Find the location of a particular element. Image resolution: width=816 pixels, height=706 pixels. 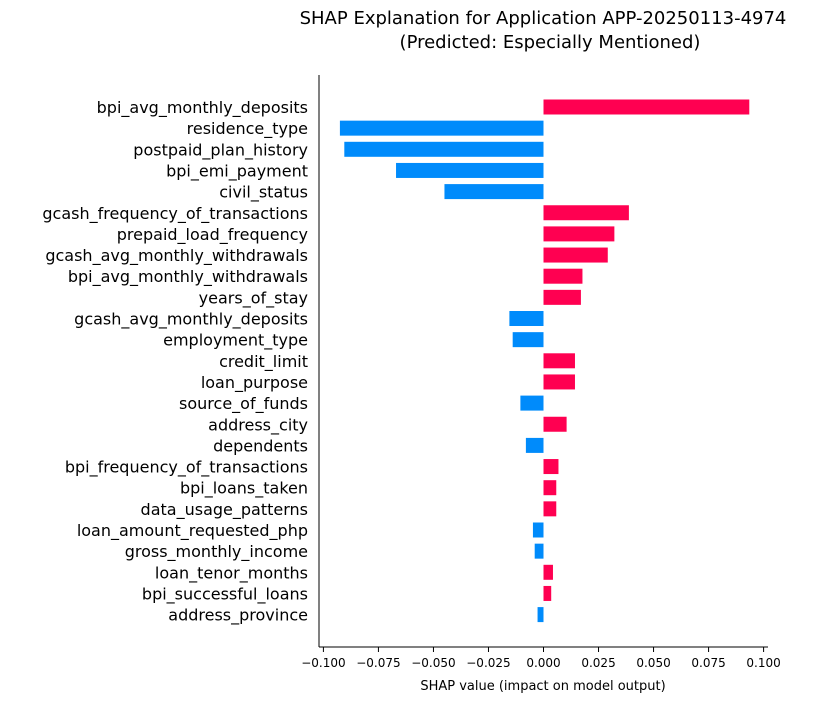

bar-years-of-stay is located at coordinates (562, 297).